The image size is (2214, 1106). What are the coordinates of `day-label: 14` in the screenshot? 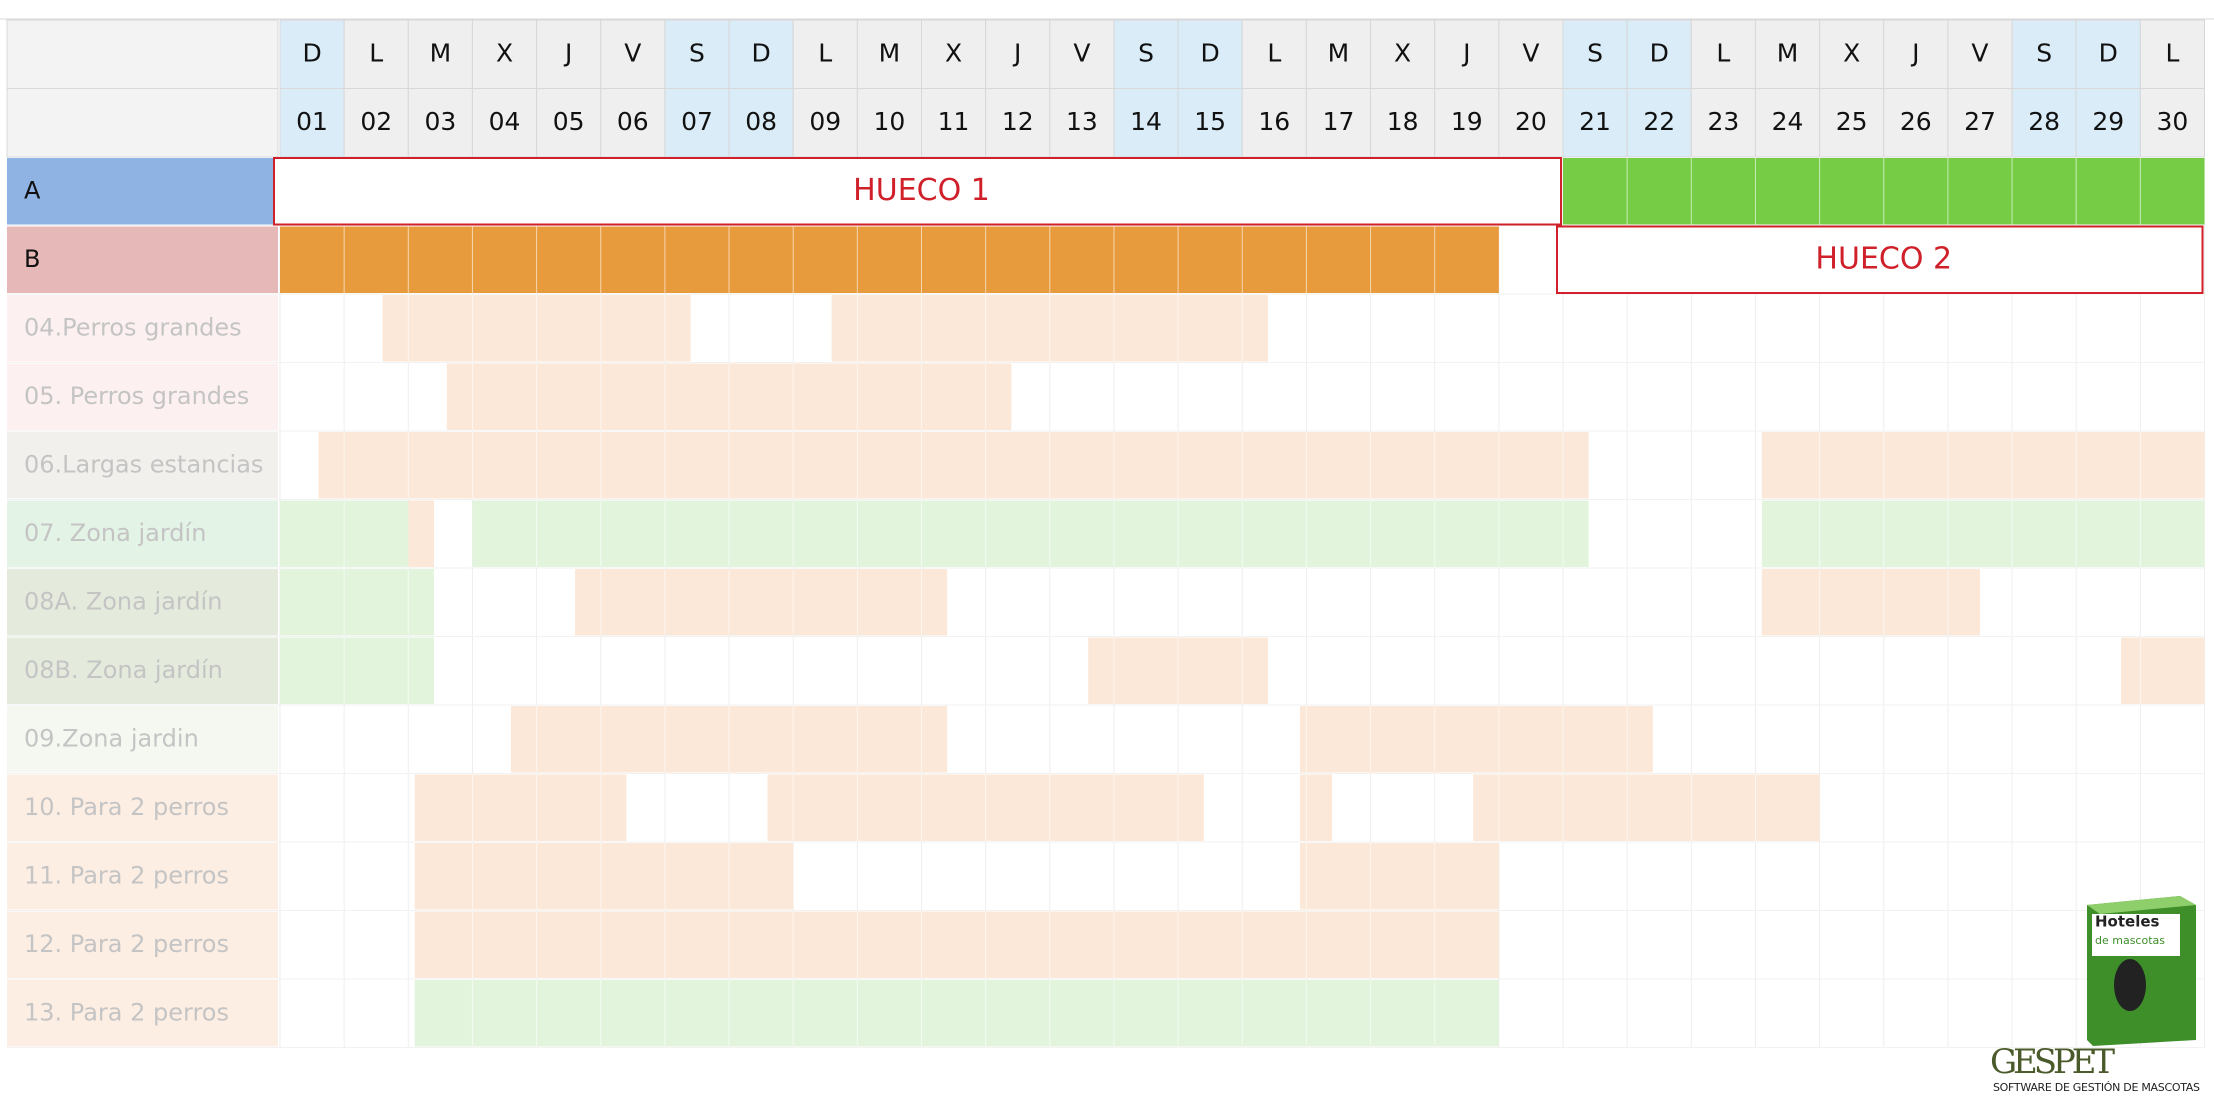 It's located at (1146, 121).